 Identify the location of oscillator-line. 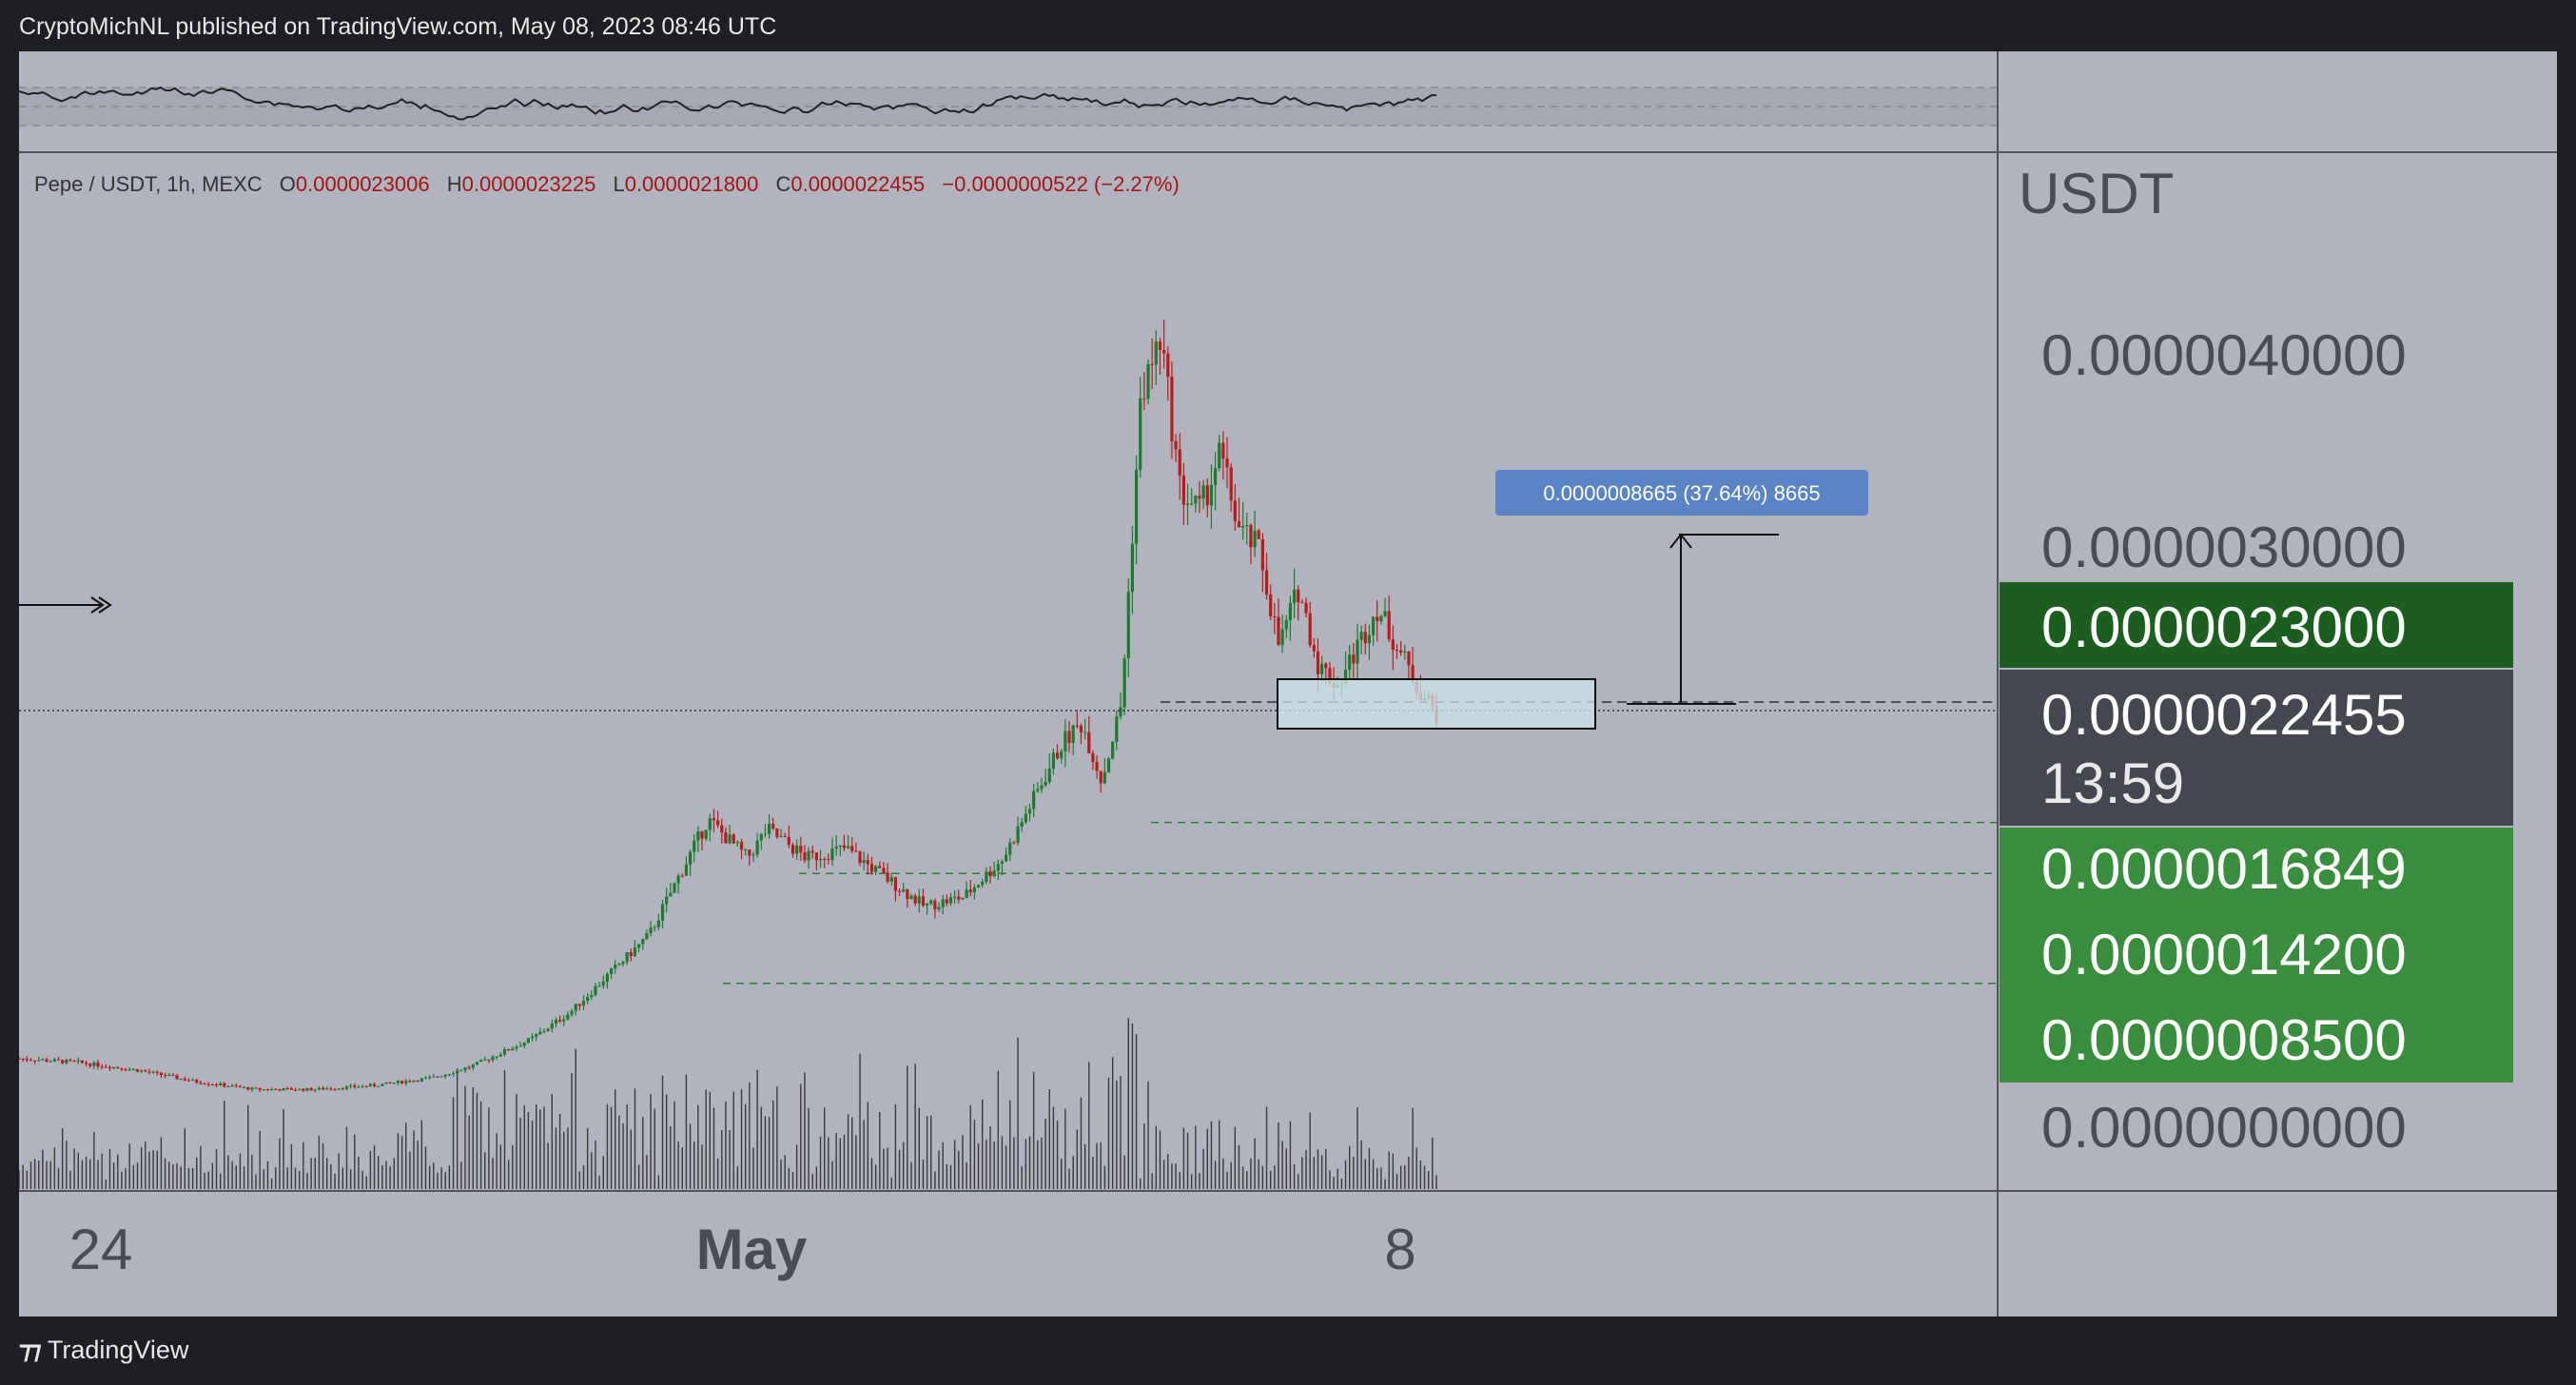
(727, 103).